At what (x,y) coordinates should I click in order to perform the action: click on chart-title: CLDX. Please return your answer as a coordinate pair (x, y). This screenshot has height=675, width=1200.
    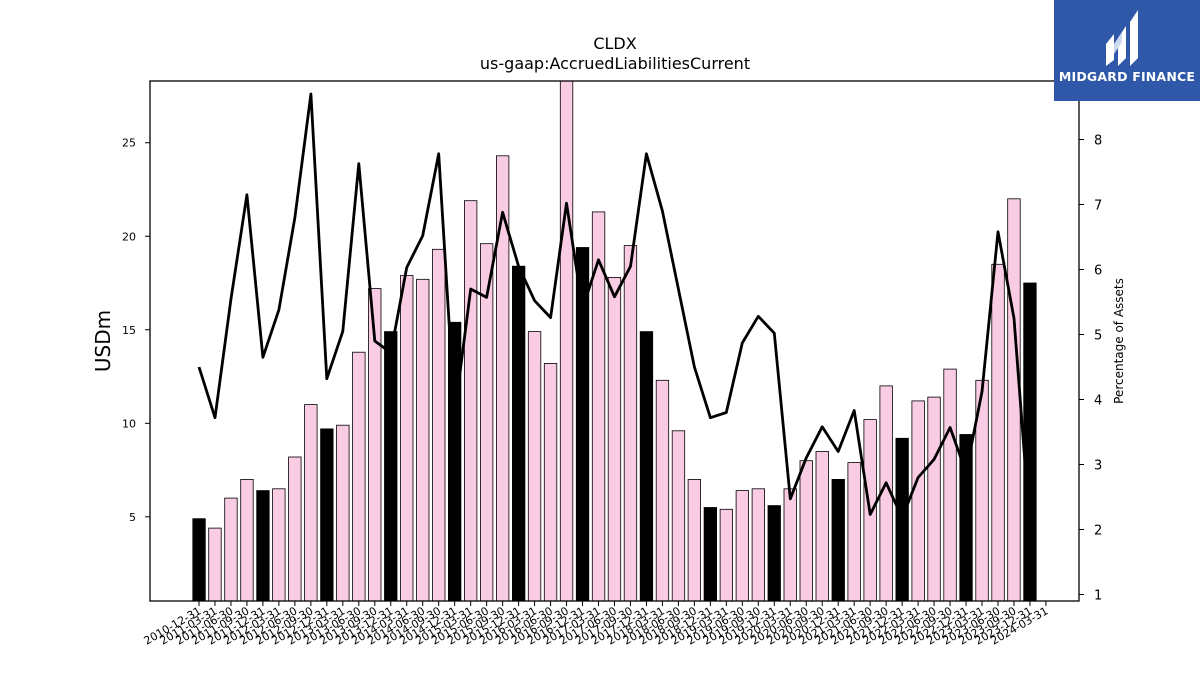
    Looking at the image, I should click on (614, 43).